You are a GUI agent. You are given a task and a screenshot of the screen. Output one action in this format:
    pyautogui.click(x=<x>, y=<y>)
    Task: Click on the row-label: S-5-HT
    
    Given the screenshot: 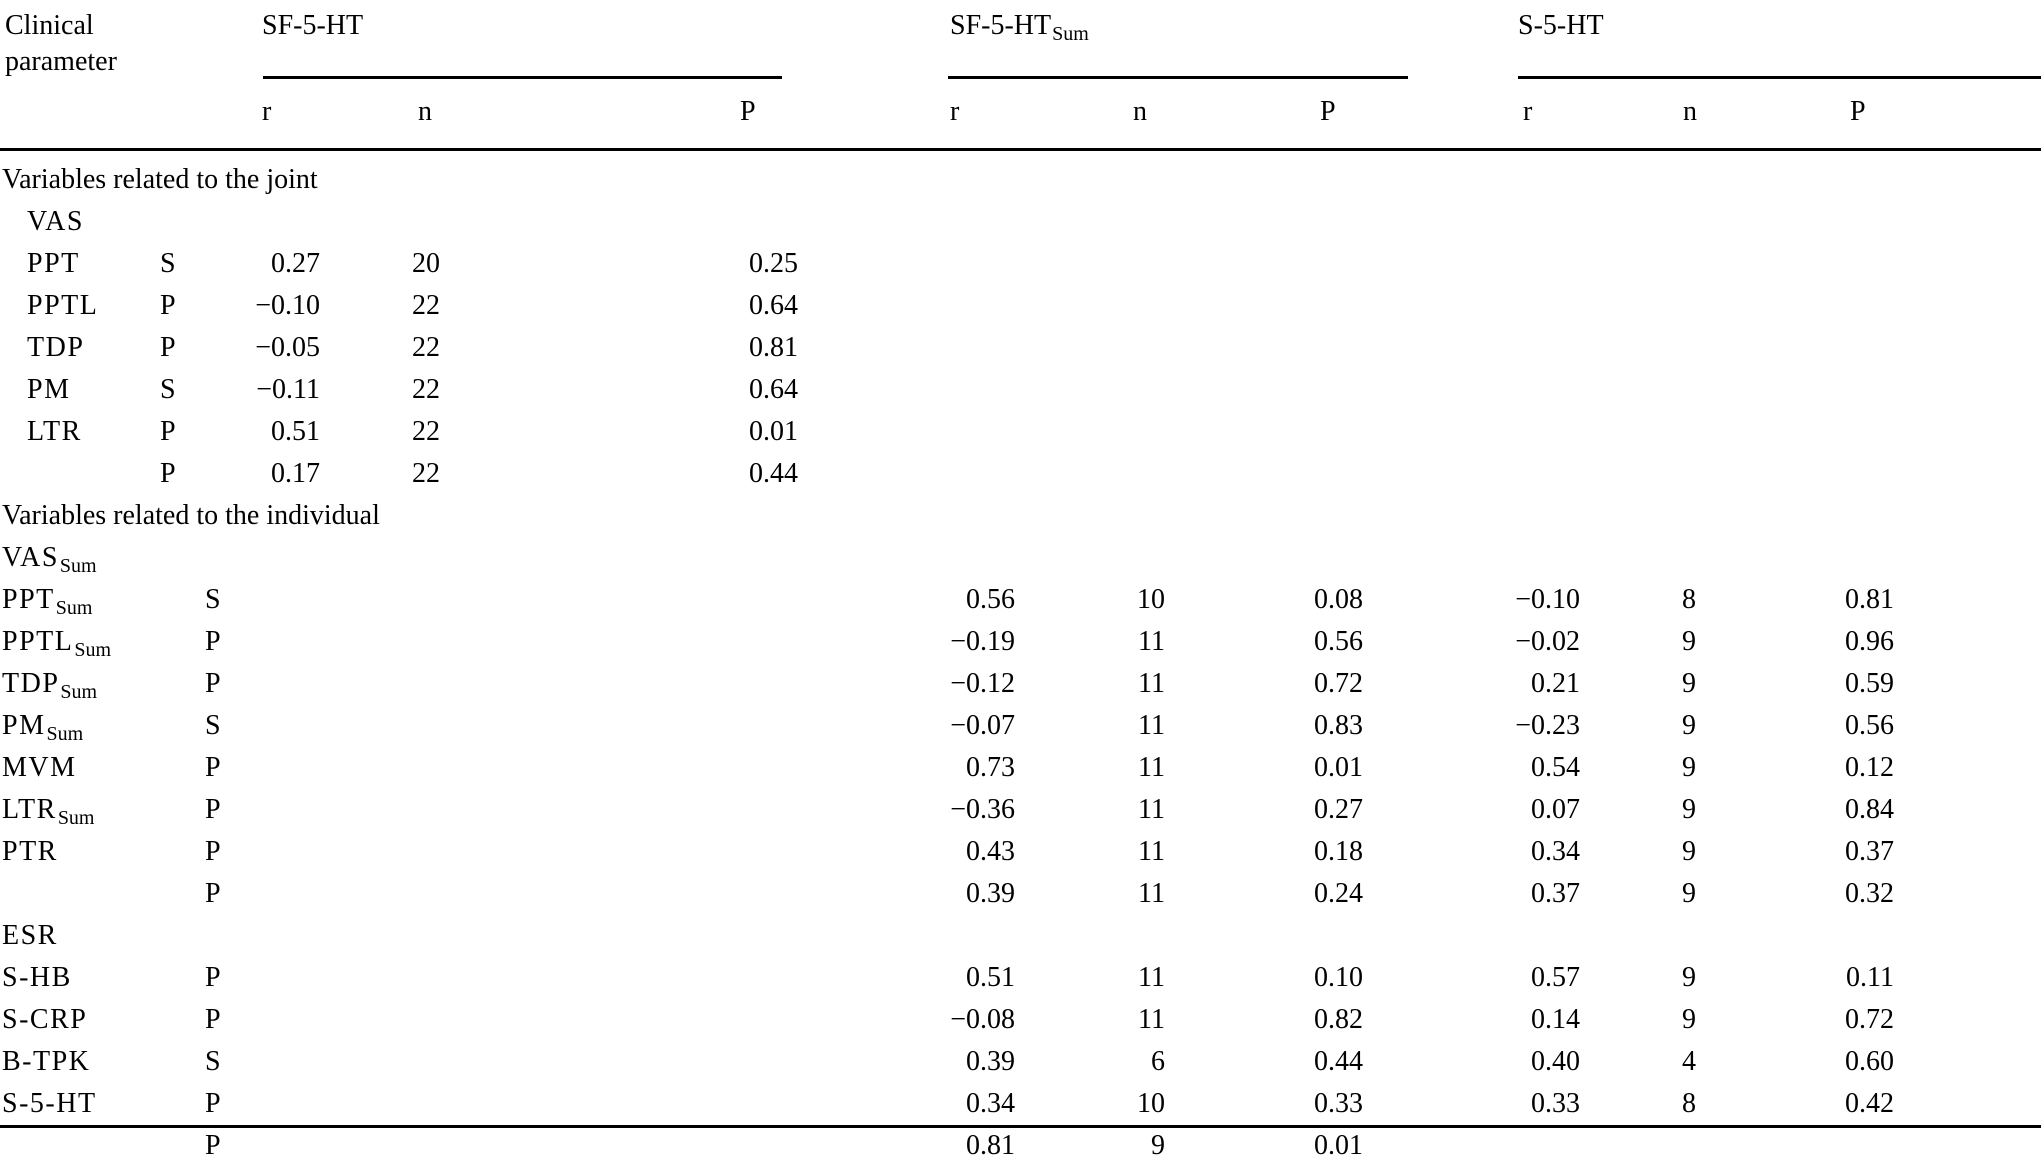 What is the action you would take?
    pyautogui.click(x=49, y=1103)
    